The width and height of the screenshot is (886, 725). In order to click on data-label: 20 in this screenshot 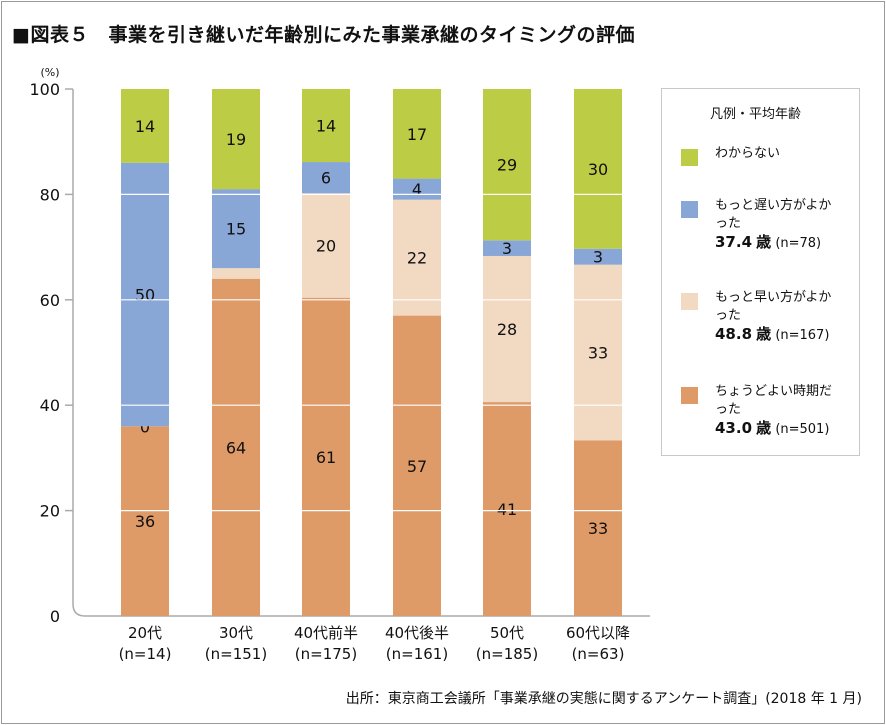, I will do `click(326, 246)`.